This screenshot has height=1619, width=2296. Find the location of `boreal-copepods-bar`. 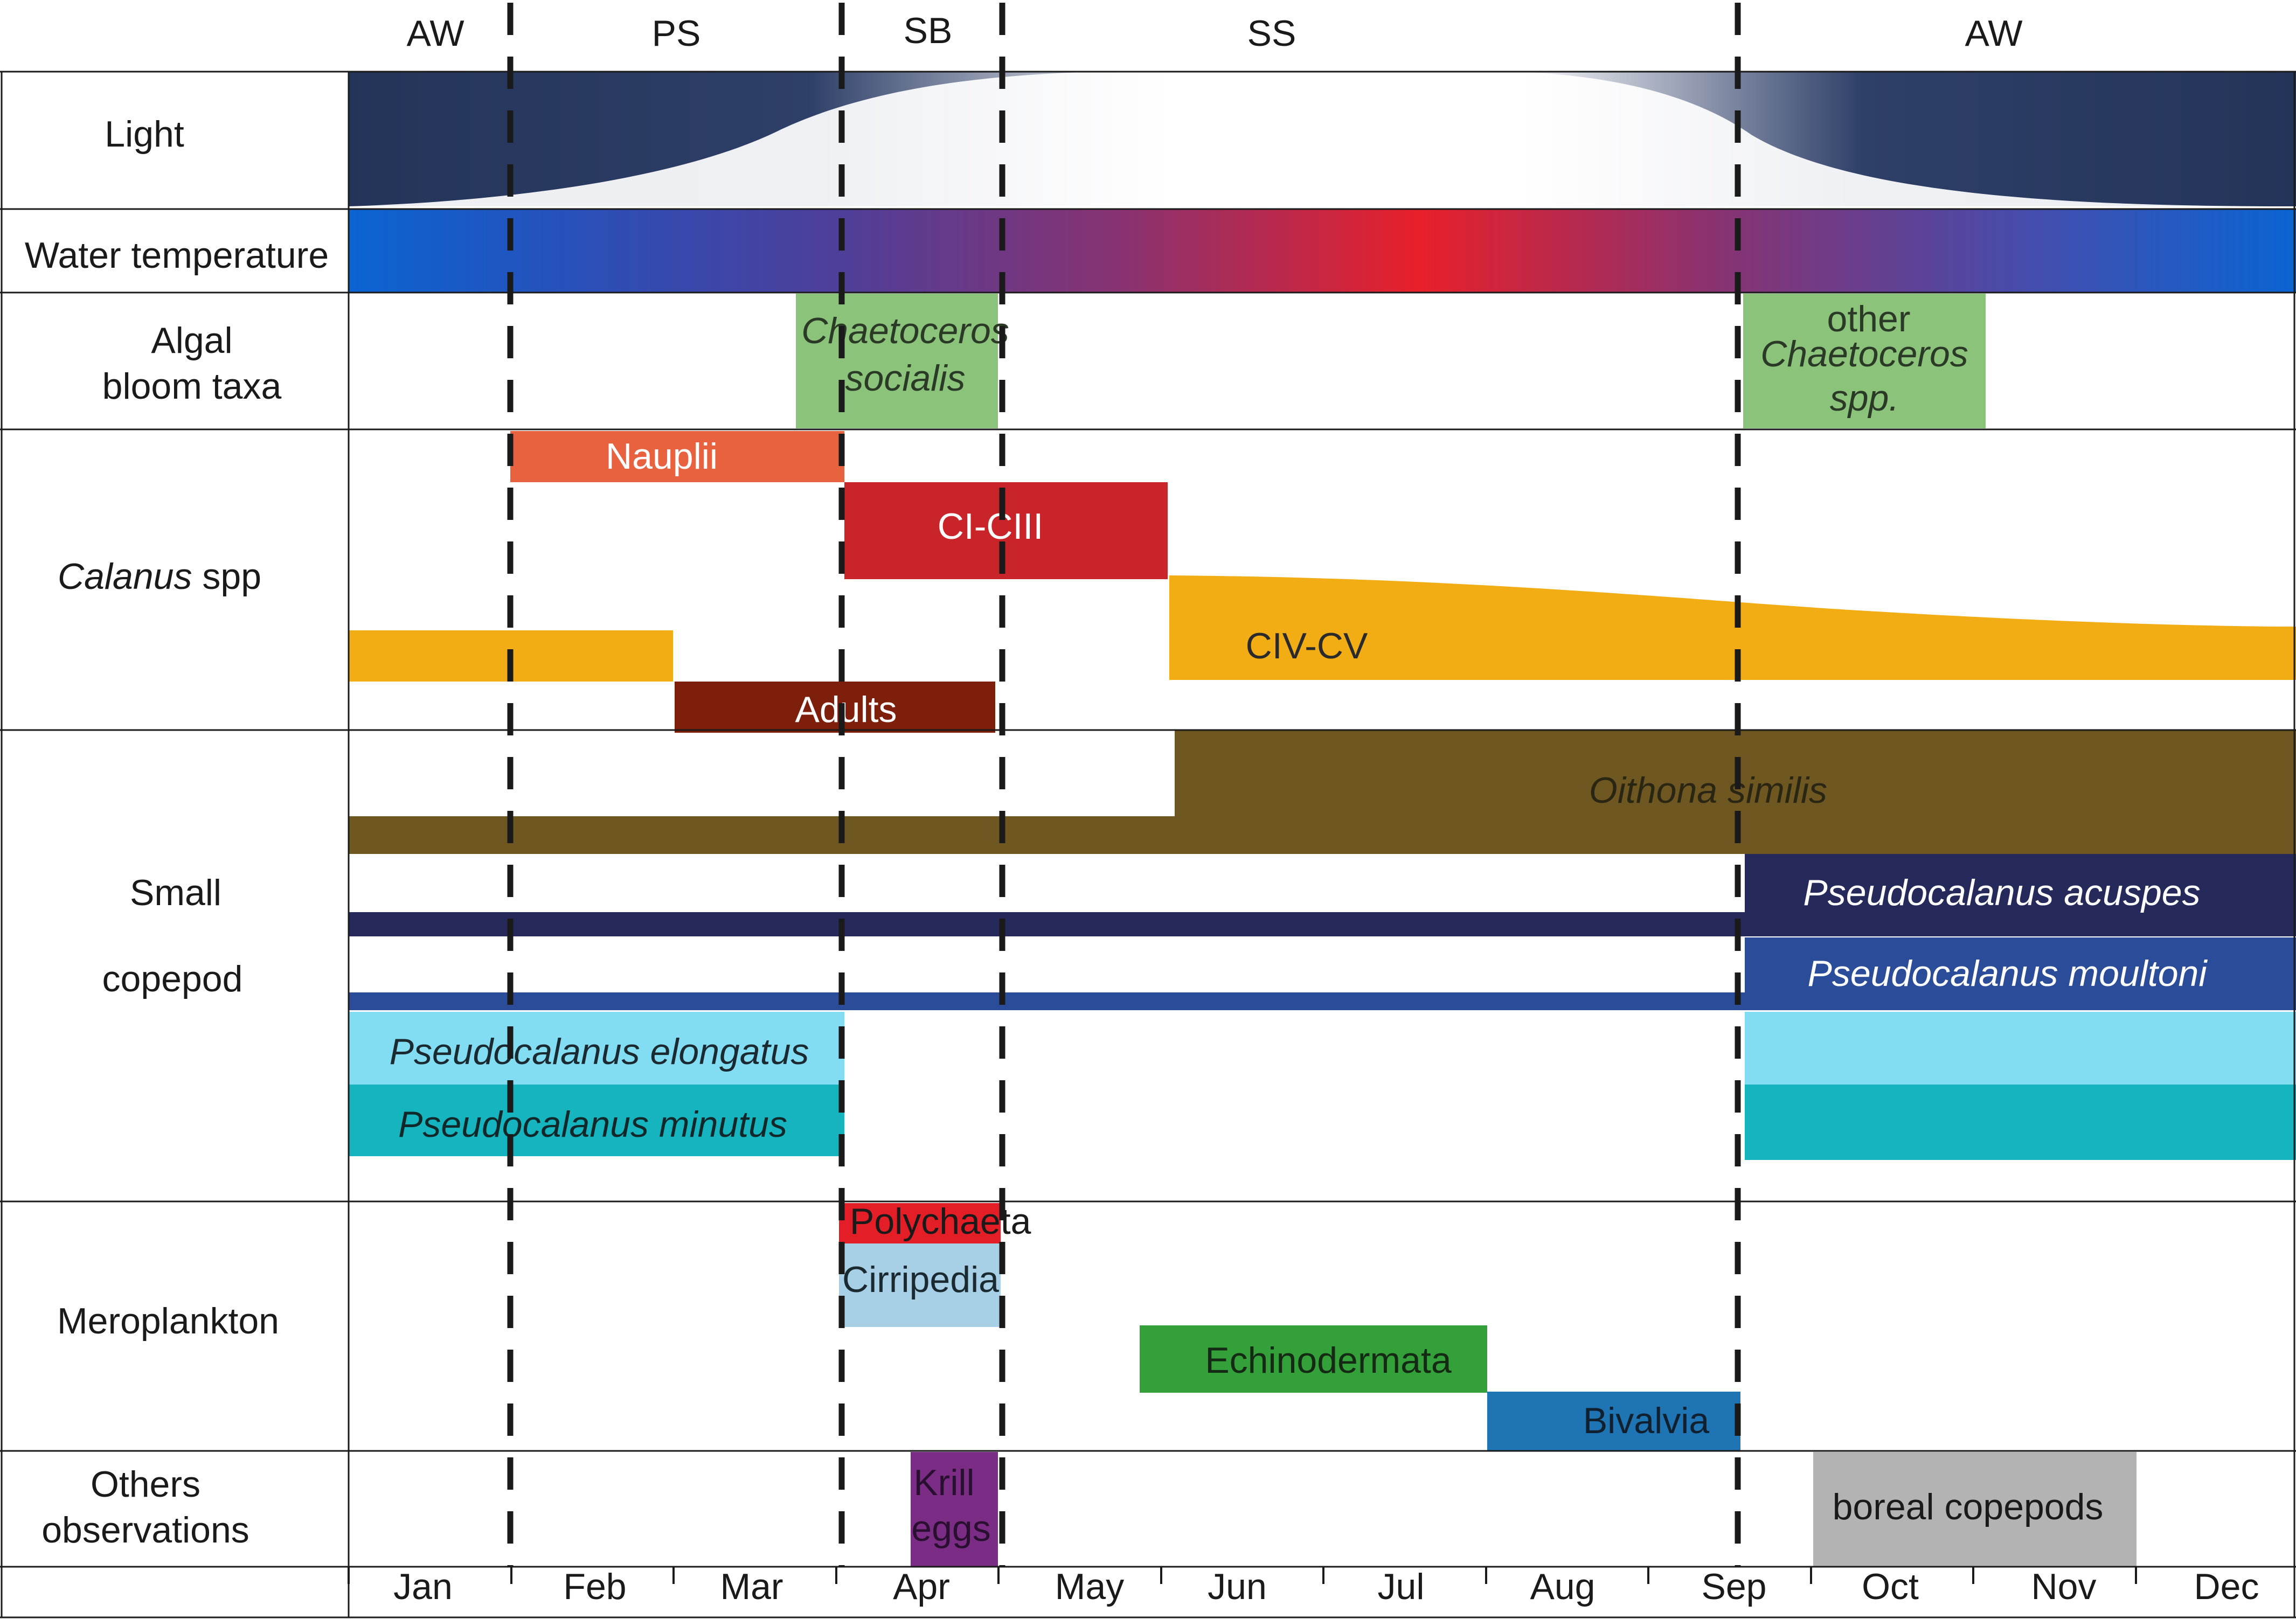

boreal-copepods-bar is located at coordinates (1975, 1509).